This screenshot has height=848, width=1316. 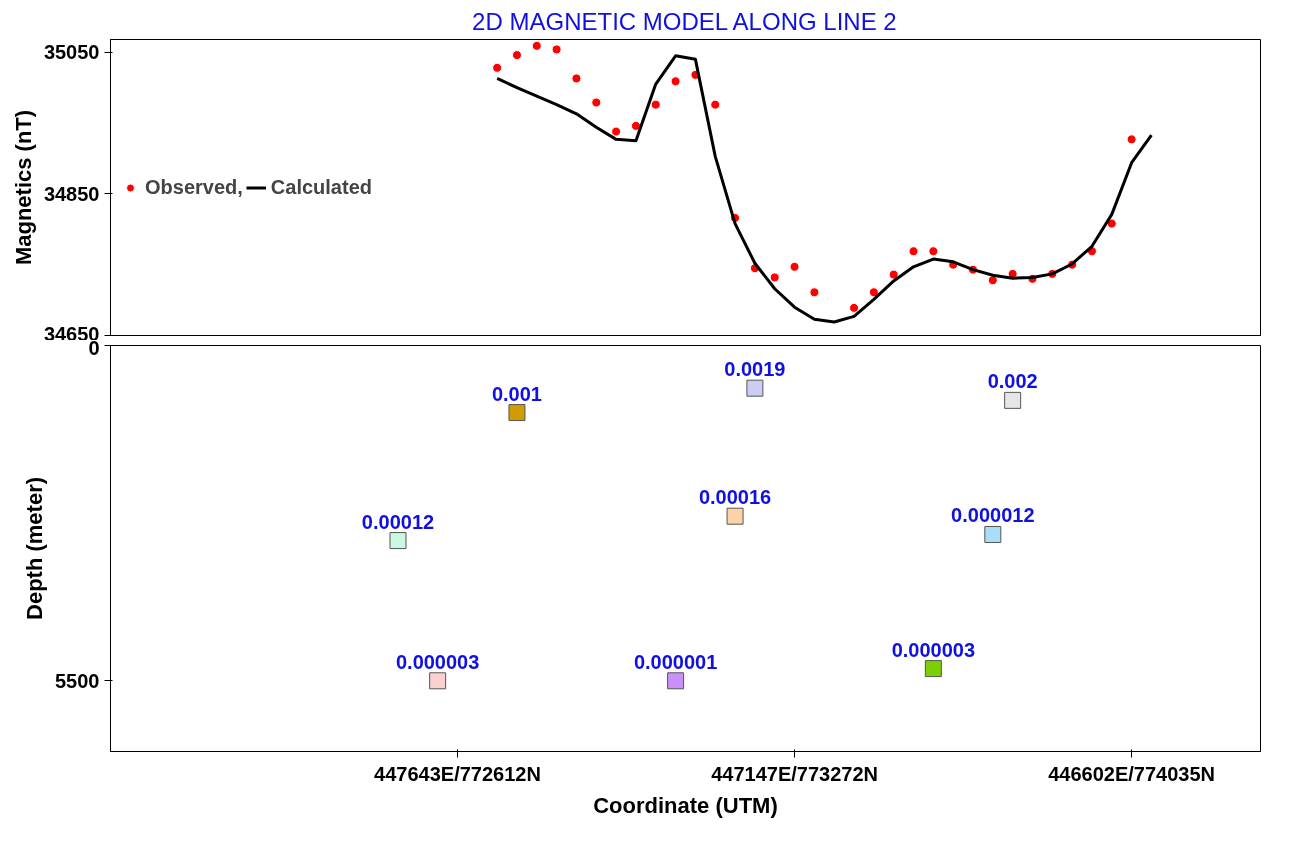 What do you see at coordinates (794, 773) in the screenshot?
I see `x-tick-label: 447147E/773272N` at bounding box center [794, 773].